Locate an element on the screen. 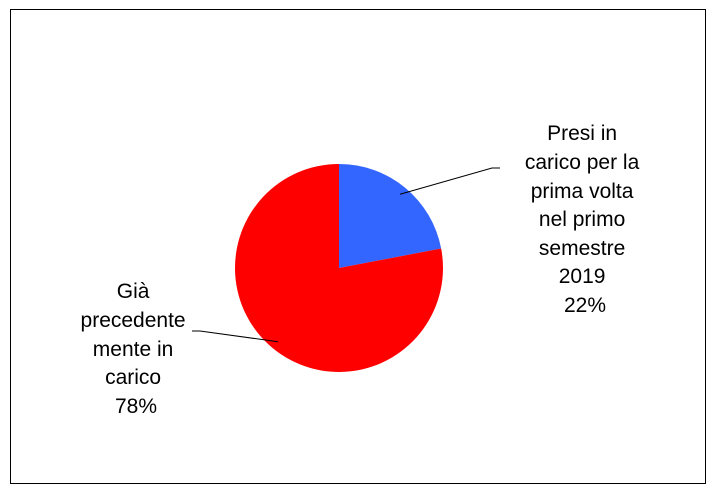 This screenshot has width=717, height=486. slice-label-line: nel primo is located at coordinates (582, 219).